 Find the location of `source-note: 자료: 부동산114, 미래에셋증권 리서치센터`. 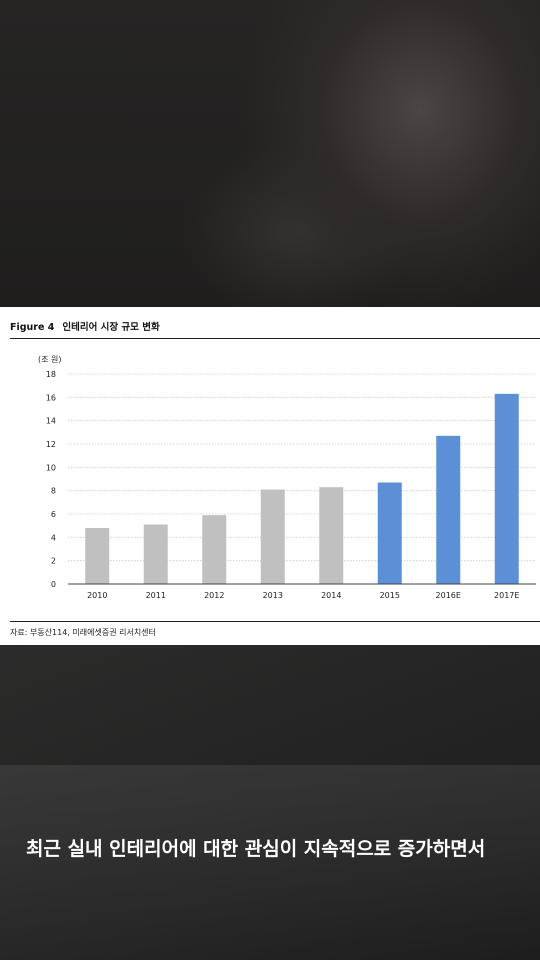

source-note: 자료: 부동산114, 미래에셋증권 리서치센터 is located at coordinates (83, 632).